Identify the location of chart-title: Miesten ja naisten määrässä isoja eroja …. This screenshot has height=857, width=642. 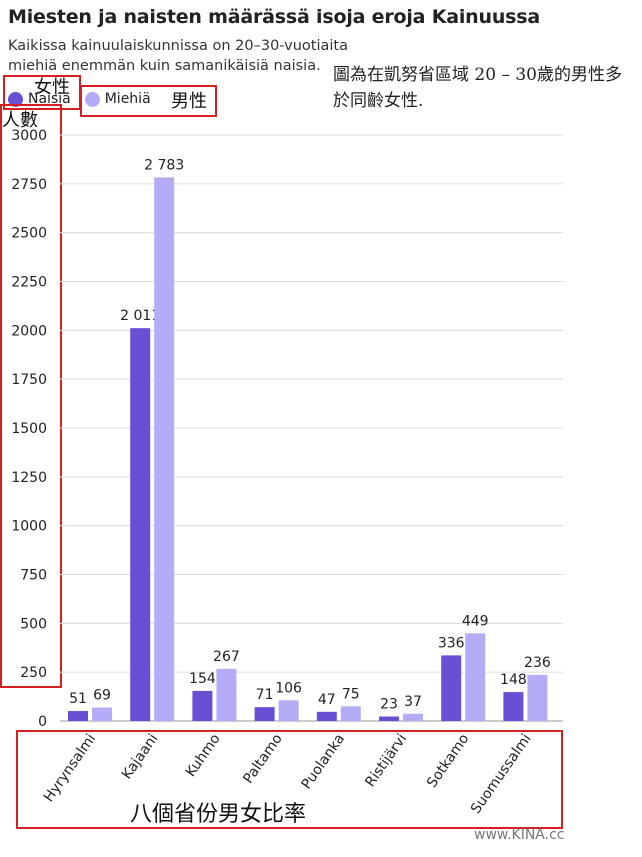
(274, 17).